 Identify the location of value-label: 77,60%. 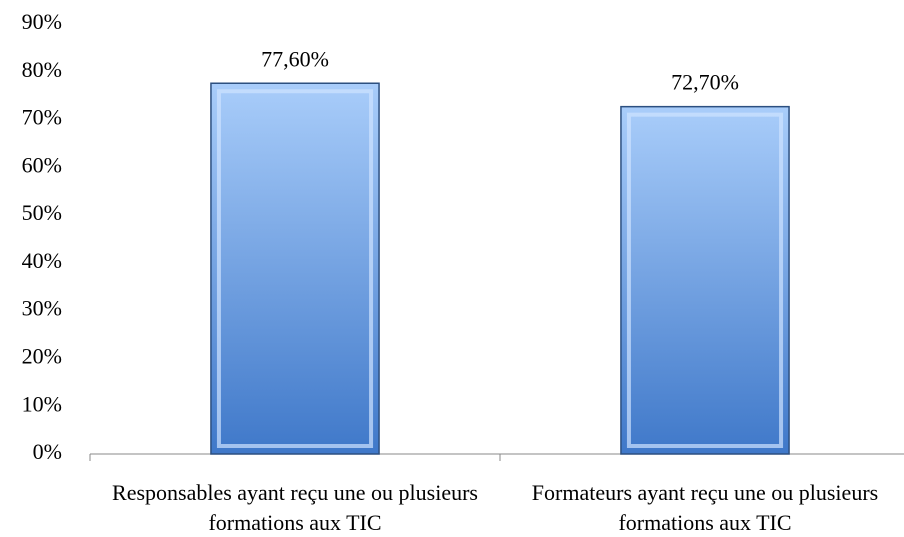
(295, 58).